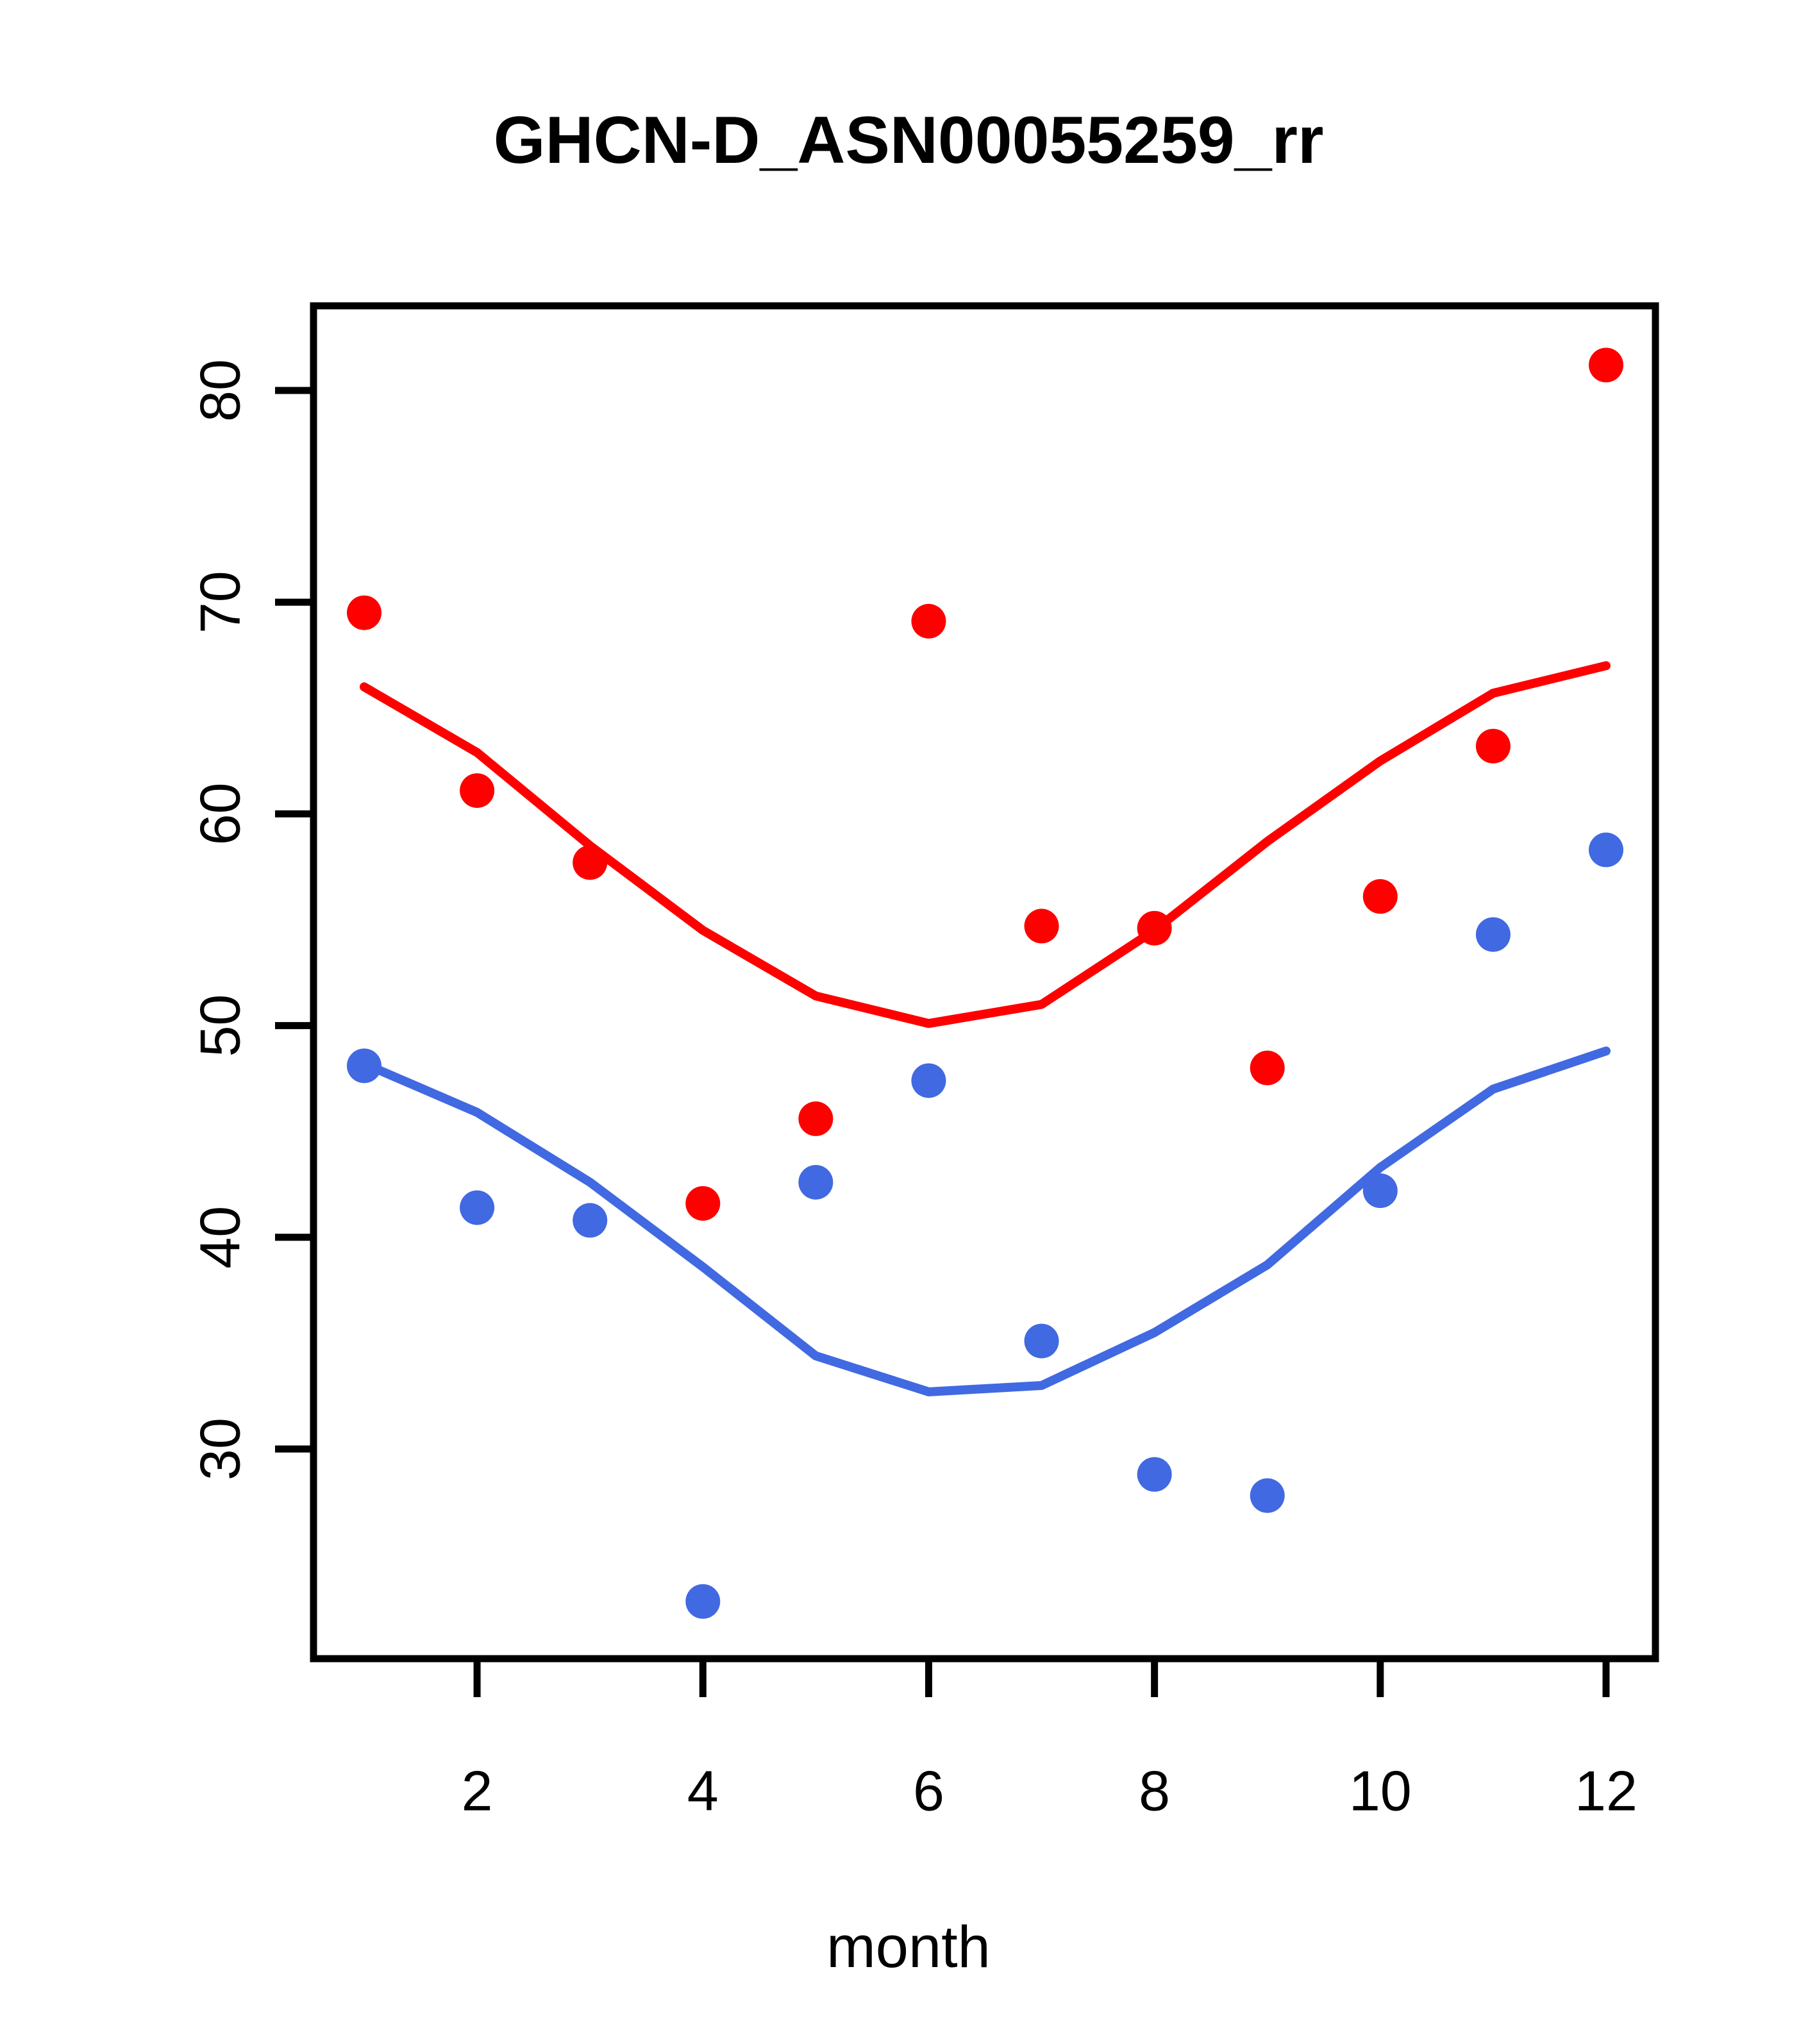 The image size is (1817, 2044). I want to click on x-axis-ticks, so click(1041, 1678).